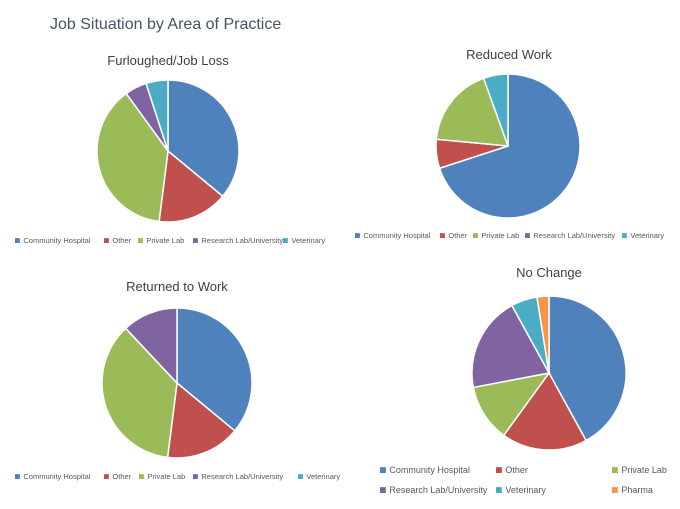 The width and height of the screenshot is (680, 509). I want to click on legend-label-pharma: Pharma, so click(637, 490).